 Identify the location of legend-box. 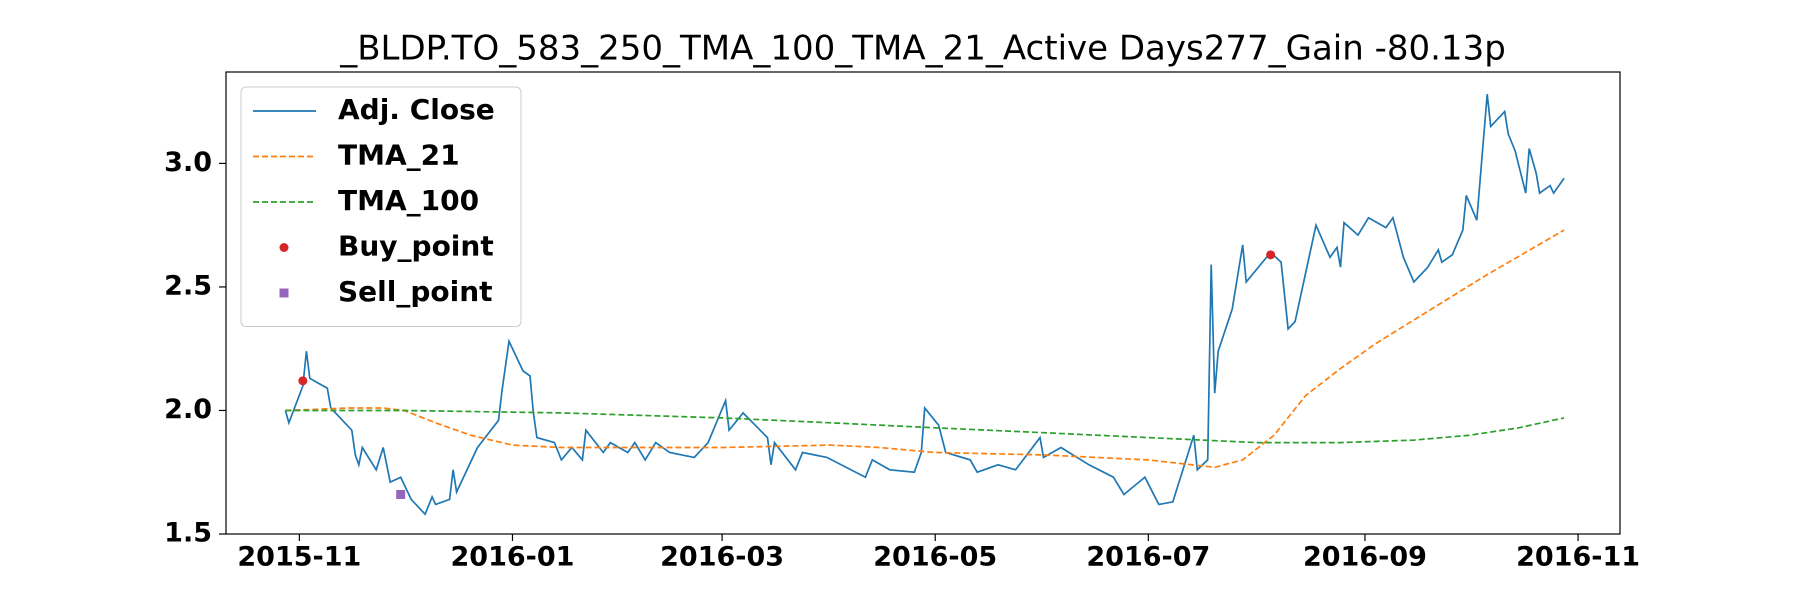
(381, 206).